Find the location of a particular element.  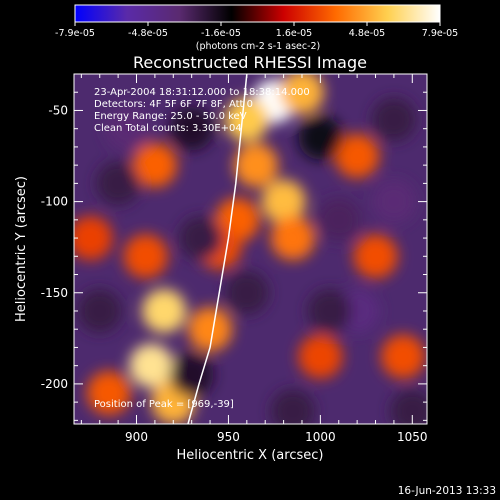

colorbar is located at coordinates (257, 13).